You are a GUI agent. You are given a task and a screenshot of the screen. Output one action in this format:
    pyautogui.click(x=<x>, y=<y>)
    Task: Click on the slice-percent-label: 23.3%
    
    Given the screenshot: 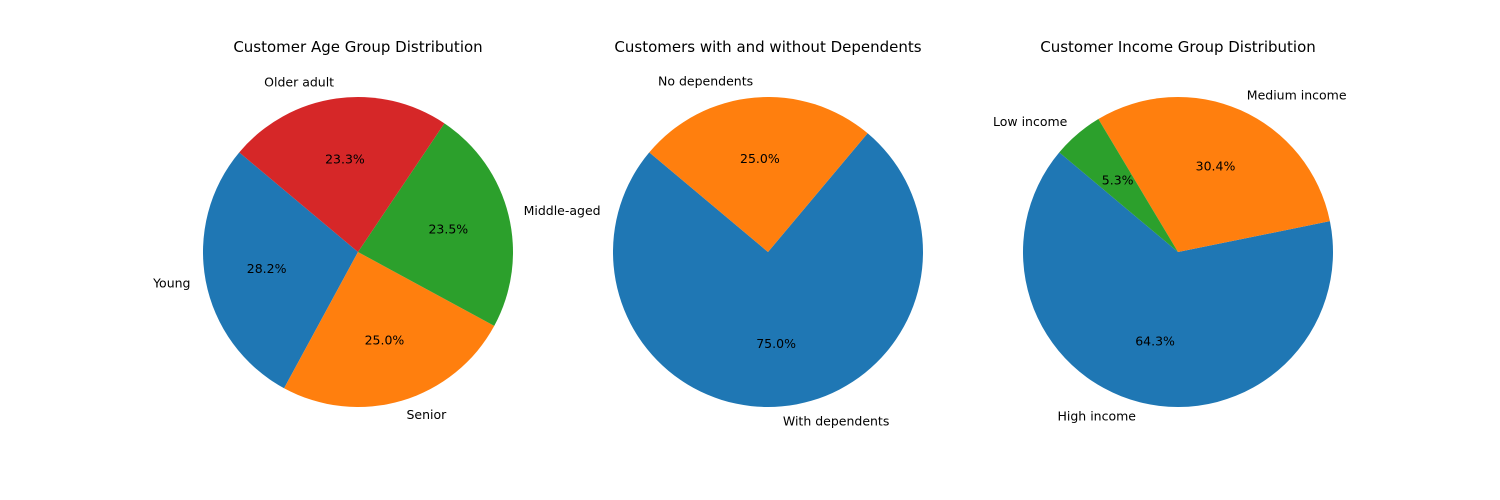 What is the action you would take?
    pyautogui.click(x=345, y=158)
    